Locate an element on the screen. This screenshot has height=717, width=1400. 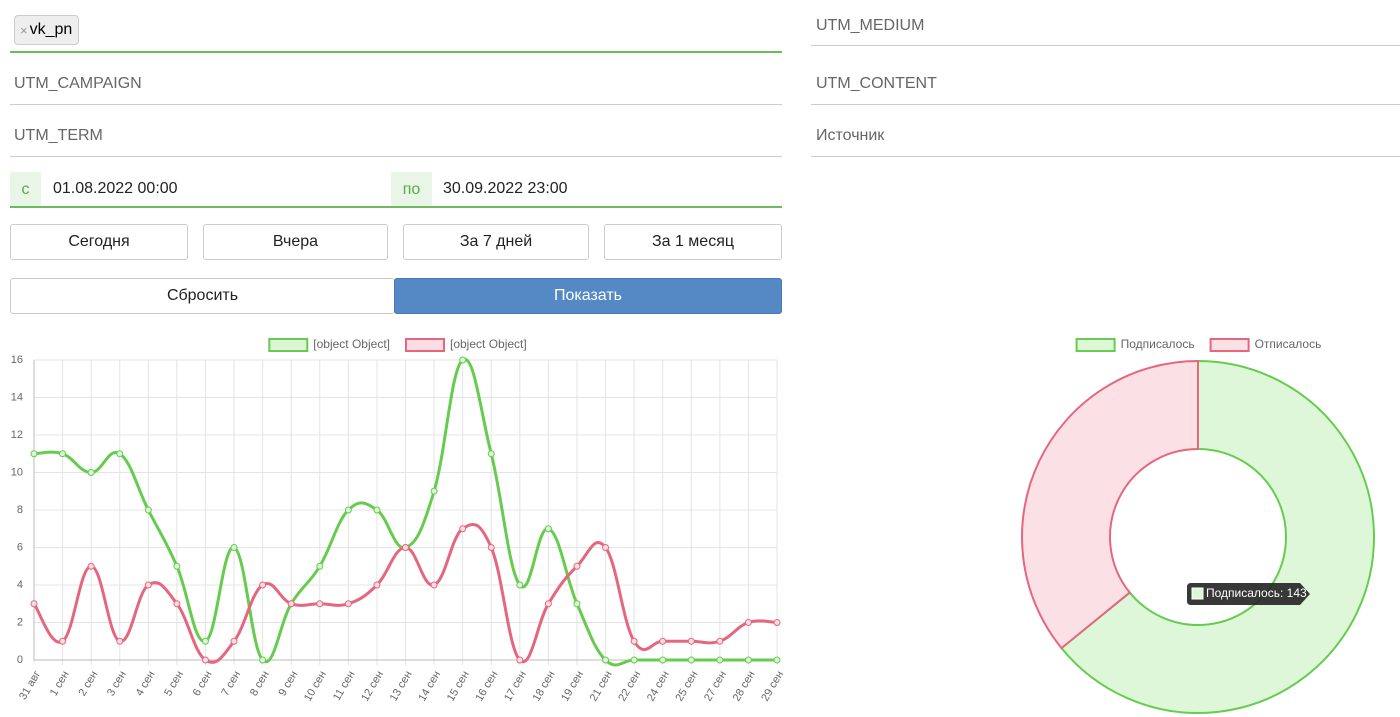
y-tick-label: 6 is located at coordinates (20, 547).